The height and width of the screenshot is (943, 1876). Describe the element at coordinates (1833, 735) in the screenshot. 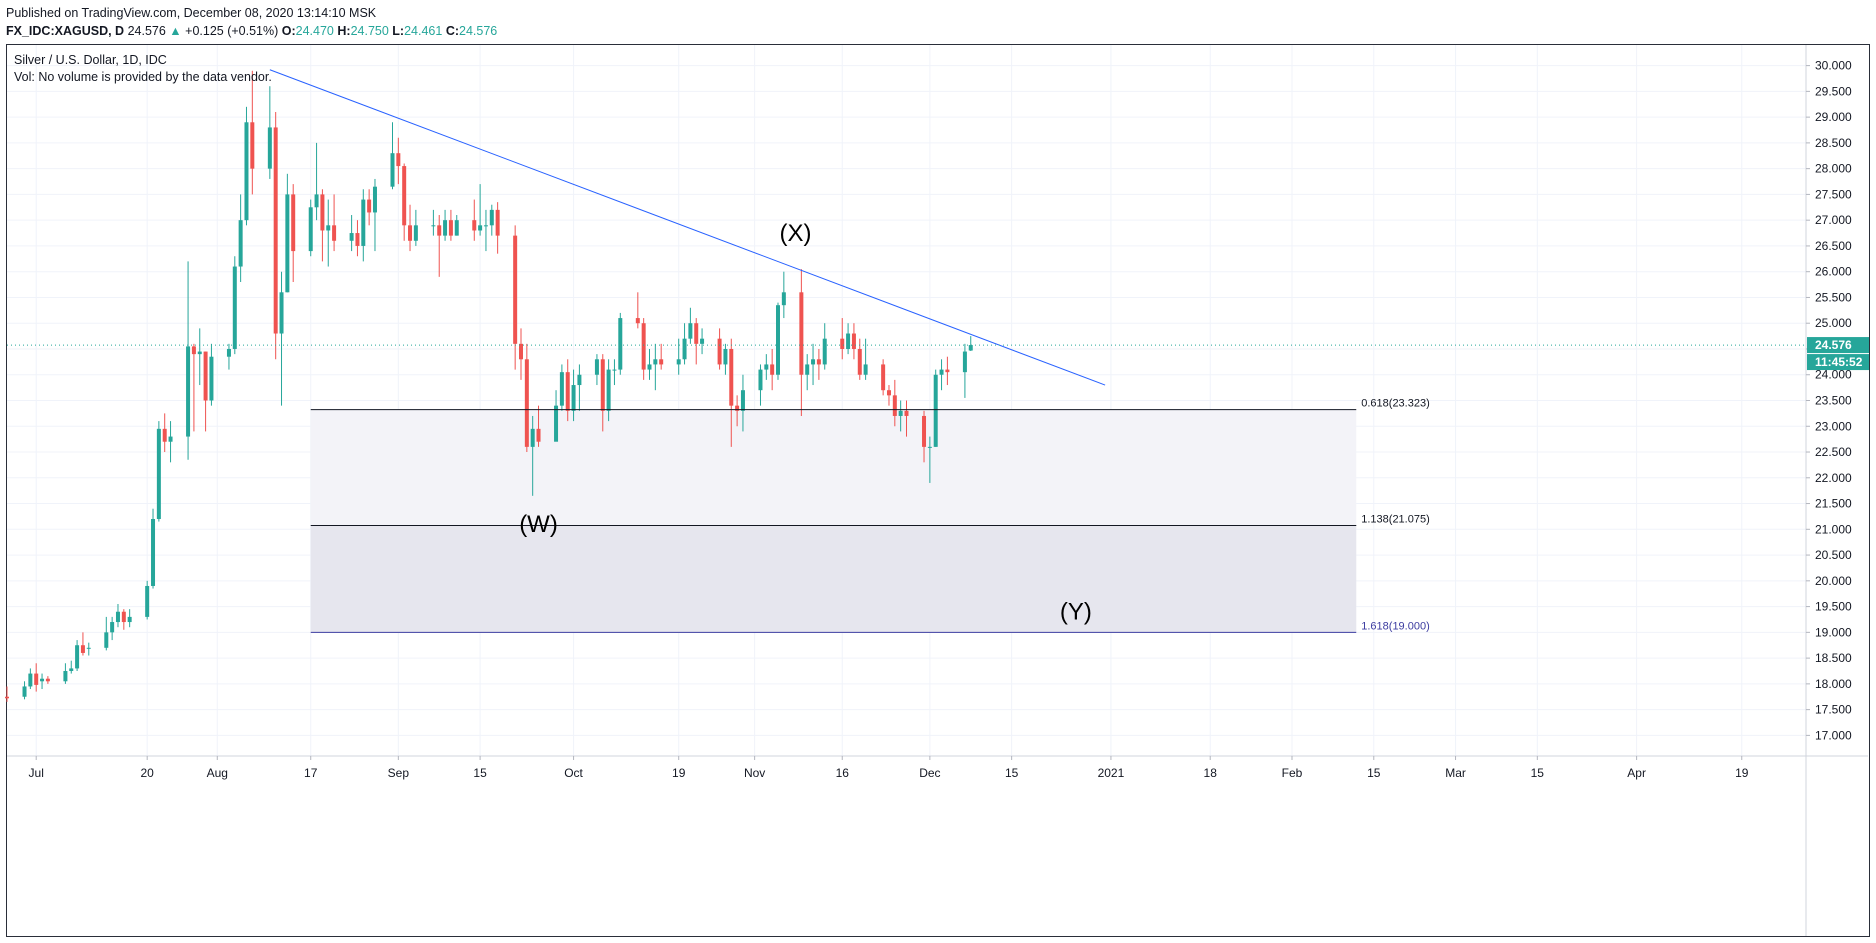

I see `y-tick-label: 17.000` at that location.